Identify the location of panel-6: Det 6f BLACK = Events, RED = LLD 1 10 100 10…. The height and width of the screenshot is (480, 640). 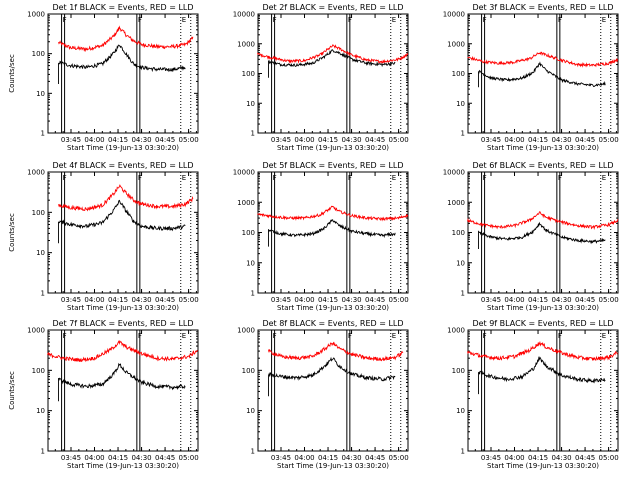
(531, 236).